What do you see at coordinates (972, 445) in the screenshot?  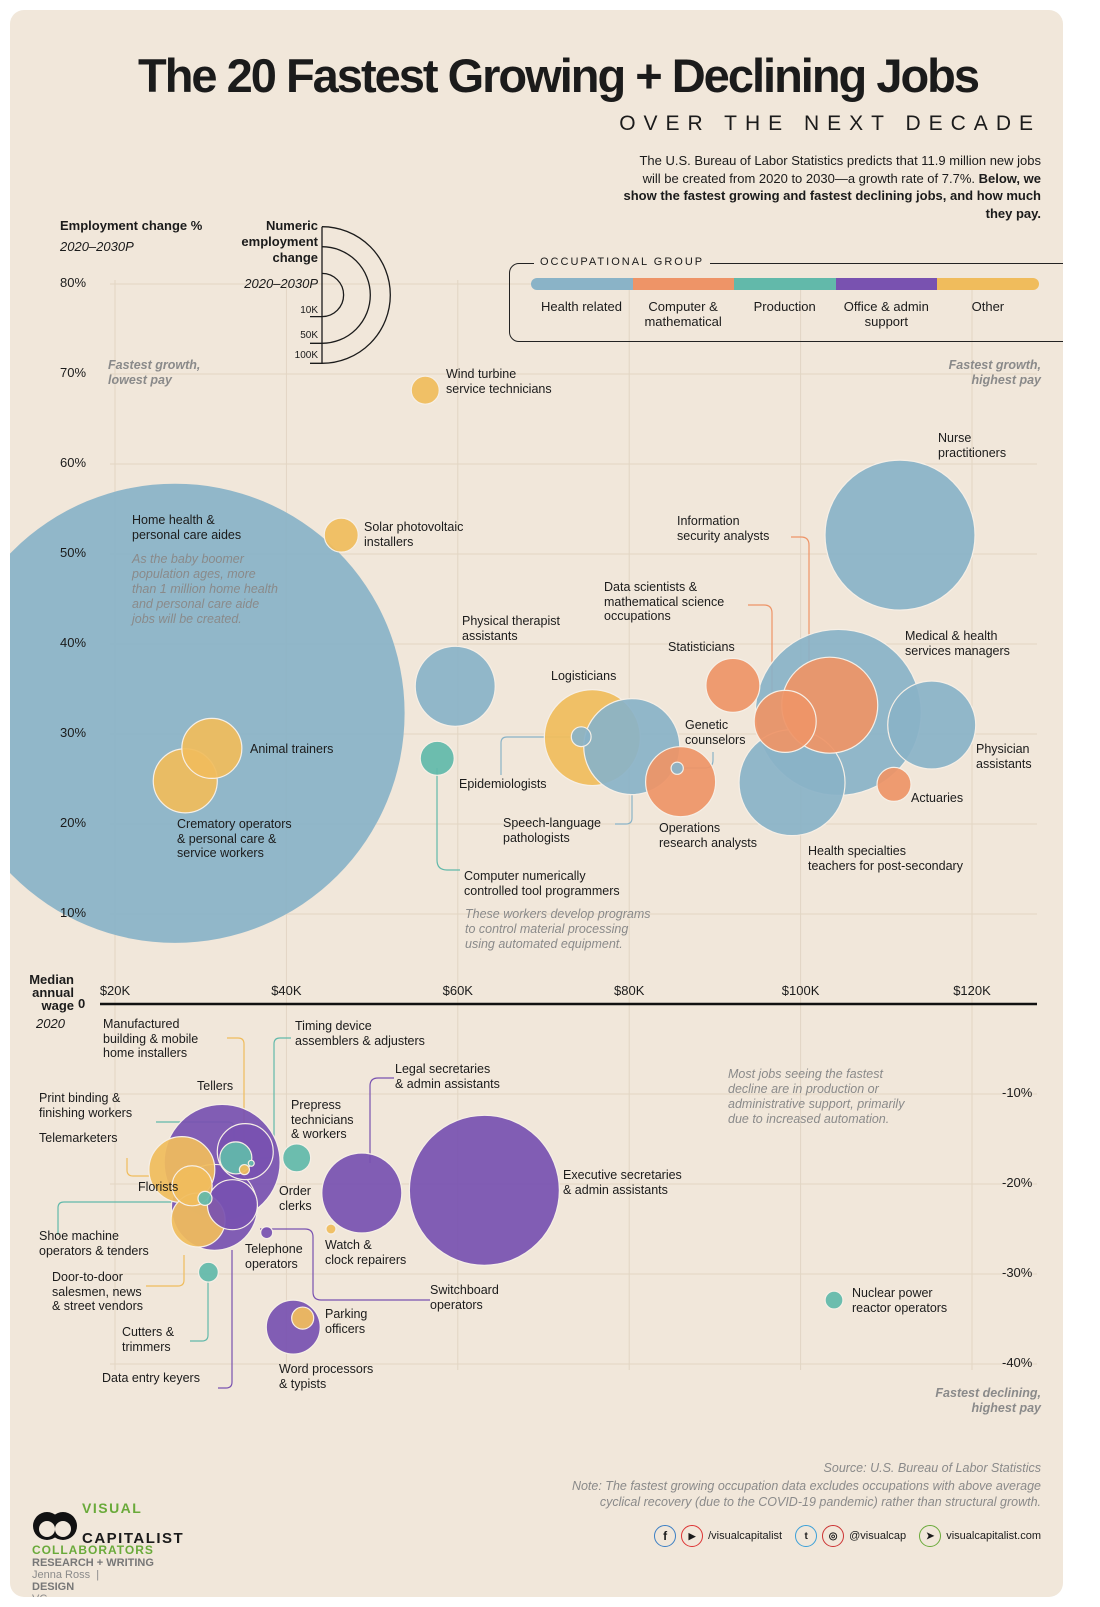 I see `bubble-label-19: Nurse practitioners` at bounding box center [972, 445].